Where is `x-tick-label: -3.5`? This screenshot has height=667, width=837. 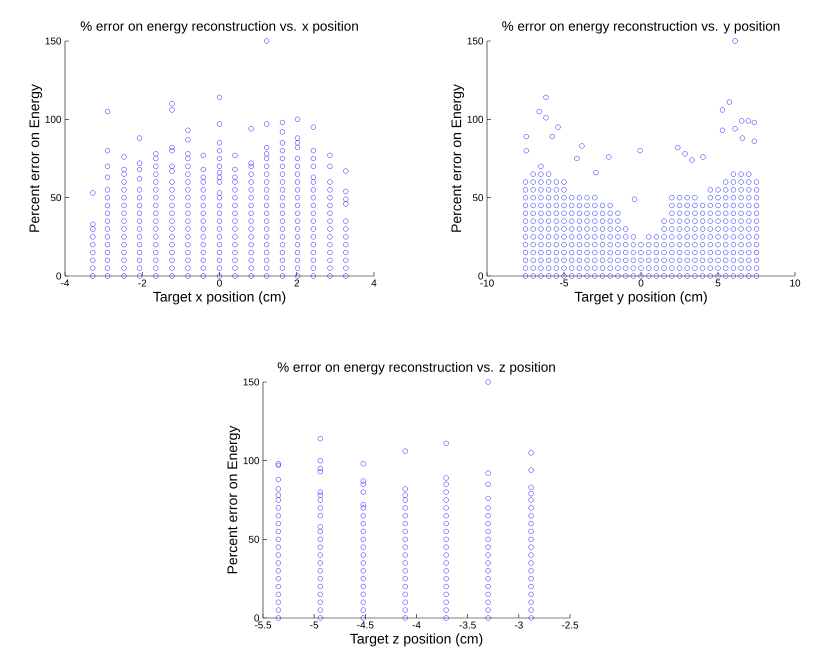 x-tick-label: -3.5 is located at coordinates (468, 625).